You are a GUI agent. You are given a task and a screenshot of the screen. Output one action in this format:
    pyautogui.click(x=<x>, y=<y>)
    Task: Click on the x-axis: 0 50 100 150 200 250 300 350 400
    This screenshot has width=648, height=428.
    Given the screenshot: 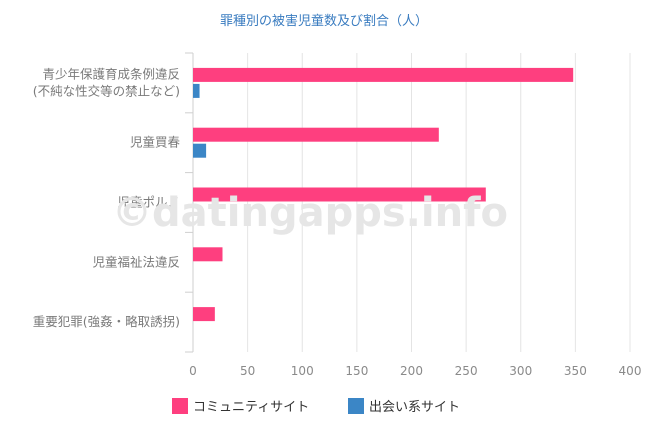 What is the action you would take?
    pyautogui.click(x=415, y=371)
    